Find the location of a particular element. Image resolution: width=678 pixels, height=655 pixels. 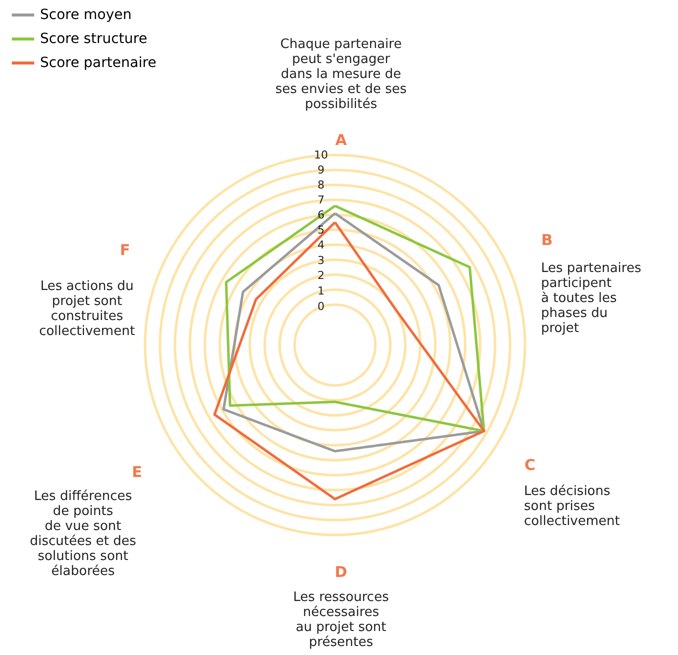

text: Les actions du projet sont construites collectivement is located at coordinates (87, 309).